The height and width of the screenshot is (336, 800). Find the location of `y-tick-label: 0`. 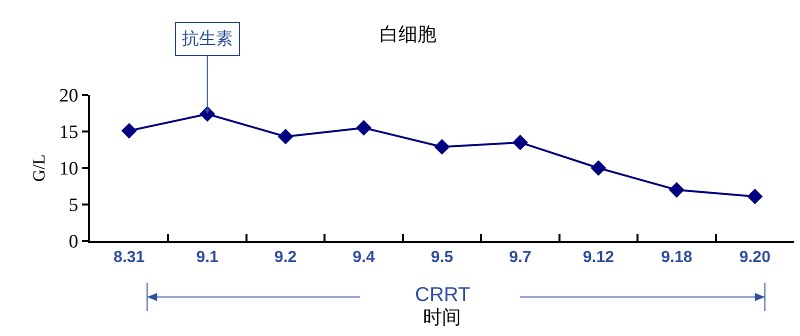

y-tick-label: 0 is located at coordinates (73, 242).